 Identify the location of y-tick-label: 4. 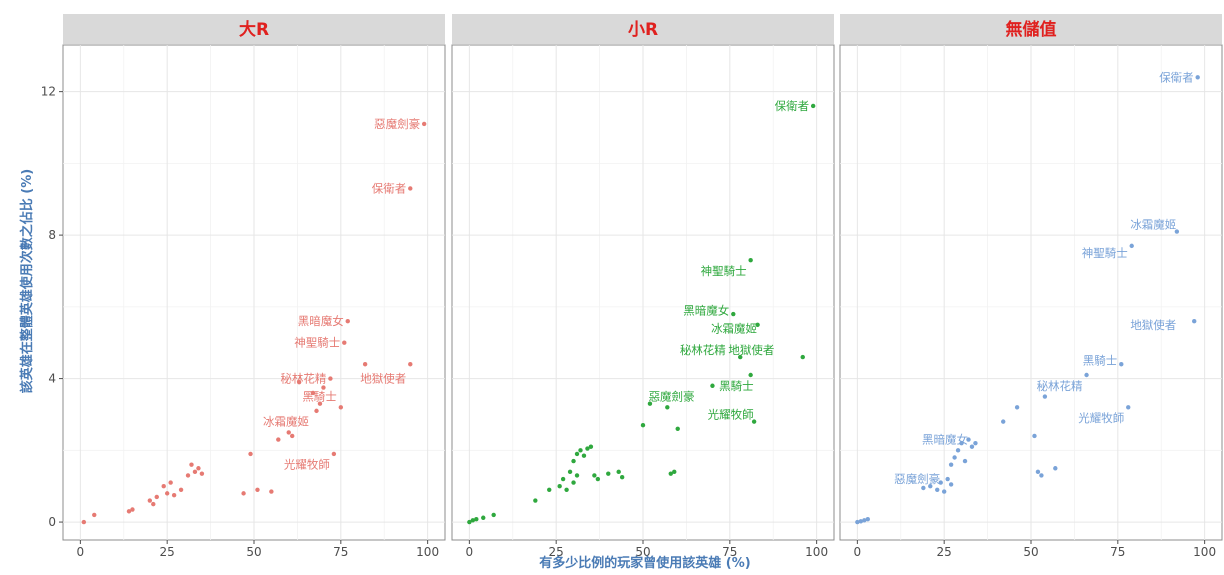
(52, 379).